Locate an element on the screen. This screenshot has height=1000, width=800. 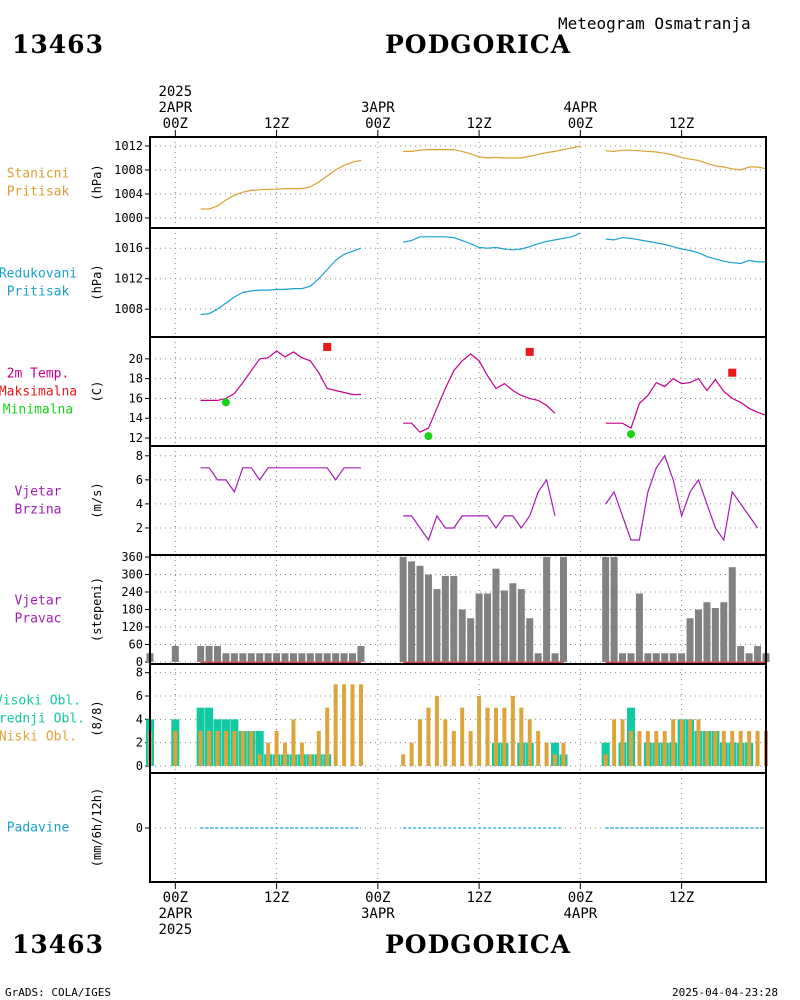
year-label-bottom: 2025 is located at coordinates (175, 930).